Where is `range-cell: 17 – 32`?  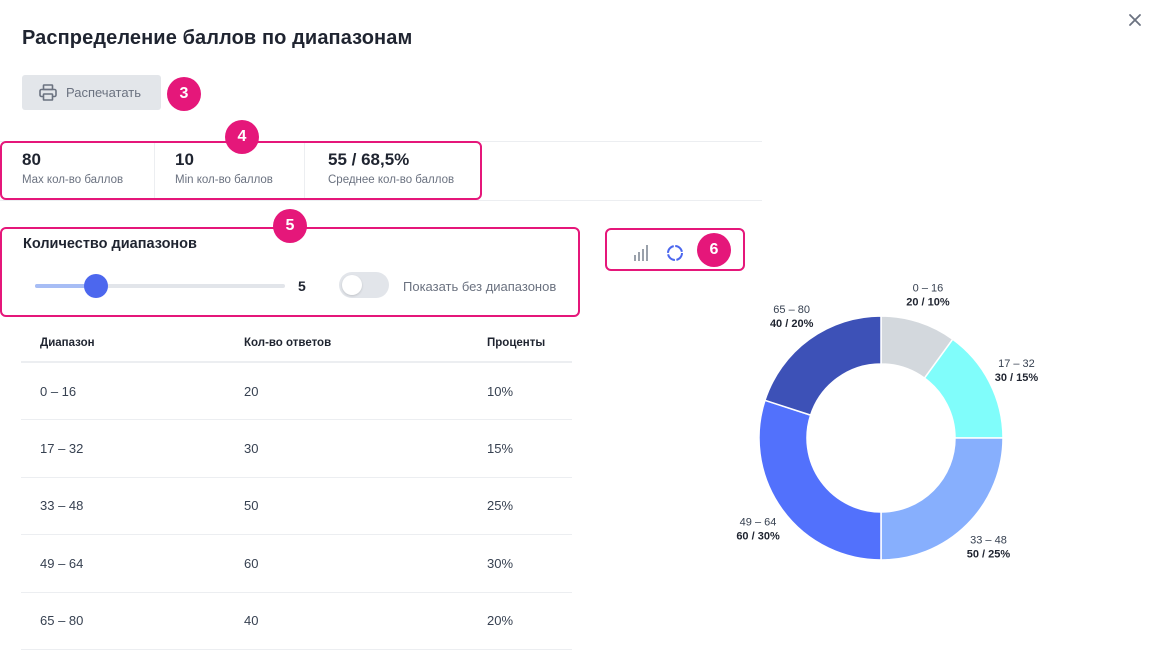 range-cell: 17 – 32 is located at coordinates (122, 448).